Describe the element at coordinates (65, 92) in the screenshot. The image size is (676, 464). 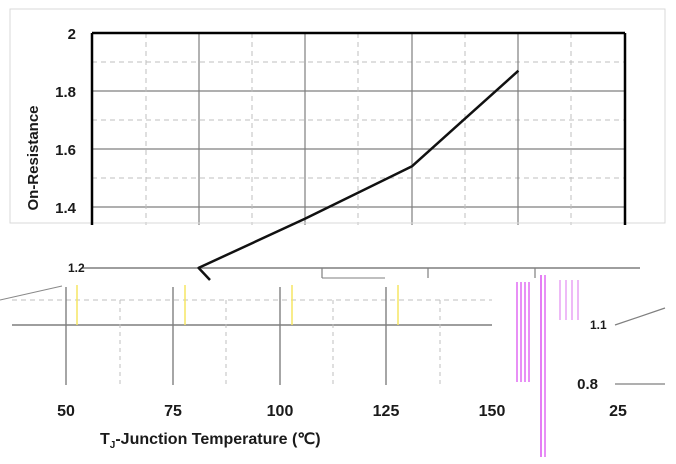
I see `y-tick-label: 1.8` at that location.